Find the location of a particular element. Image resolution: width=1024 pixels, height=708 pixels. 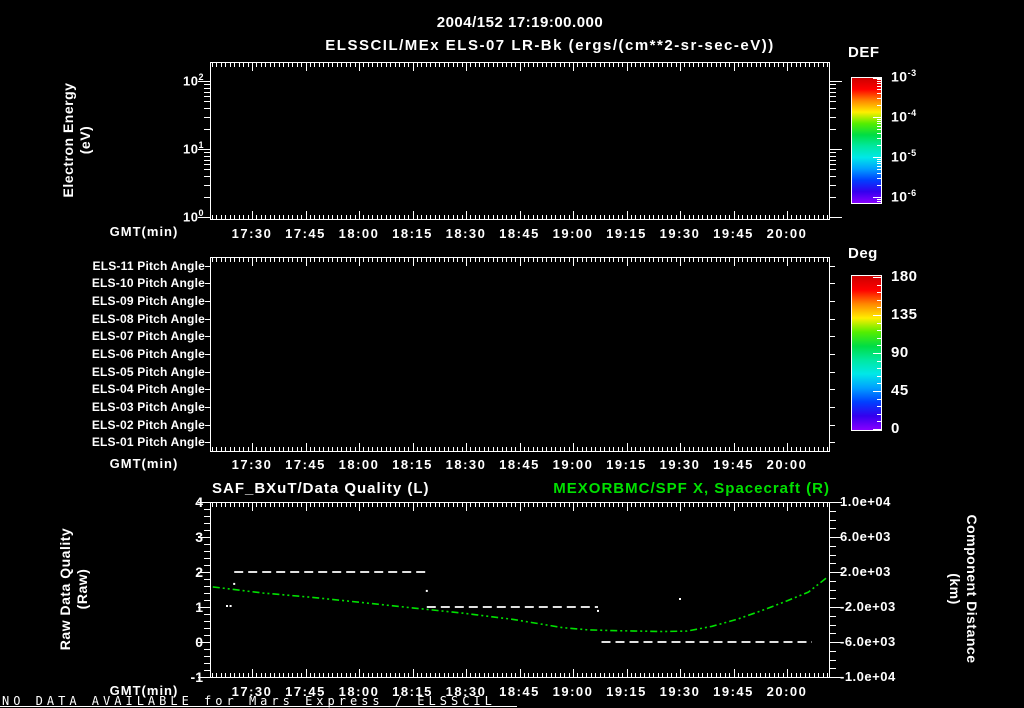

deg-colorbar-tick-label: 135 is located at coordinates (904, 314).